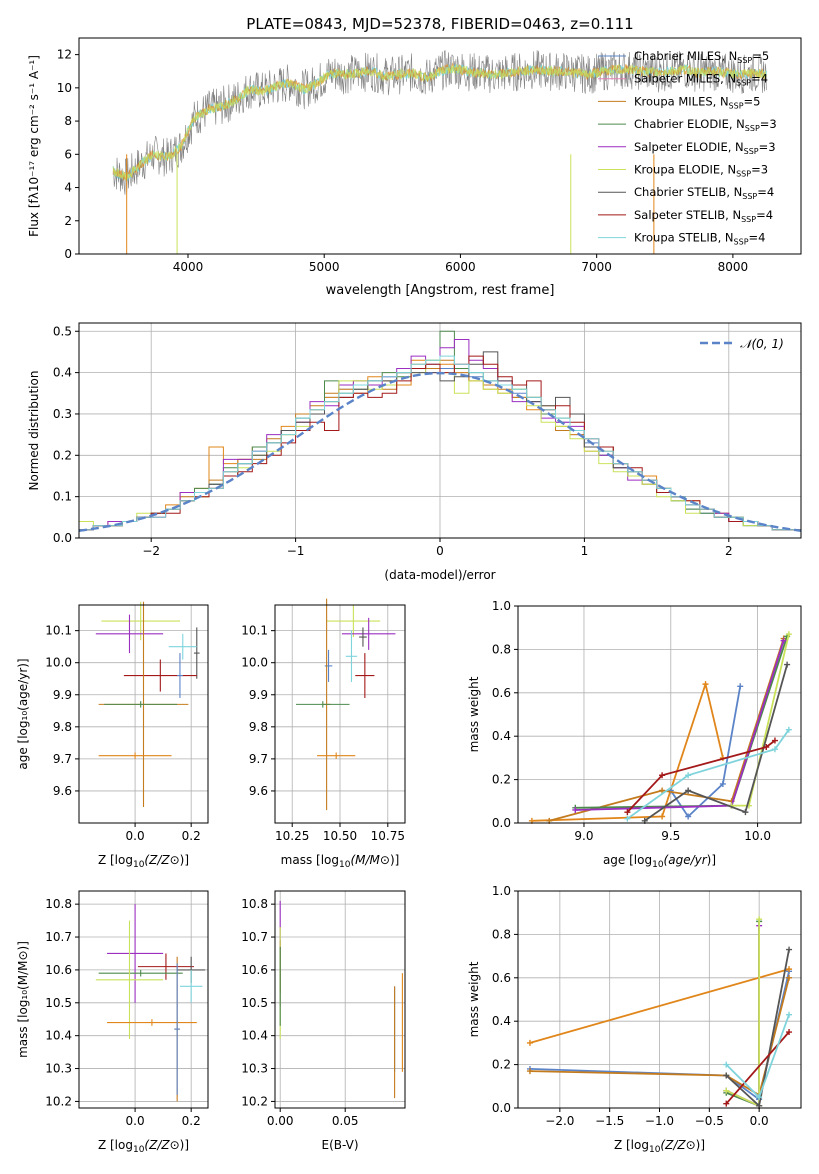 This screenshot has height=1174, width=819. Describe the element at coordinates (340, 836) in the screenshot. I see `x-tick-label: 10.50` at that location.